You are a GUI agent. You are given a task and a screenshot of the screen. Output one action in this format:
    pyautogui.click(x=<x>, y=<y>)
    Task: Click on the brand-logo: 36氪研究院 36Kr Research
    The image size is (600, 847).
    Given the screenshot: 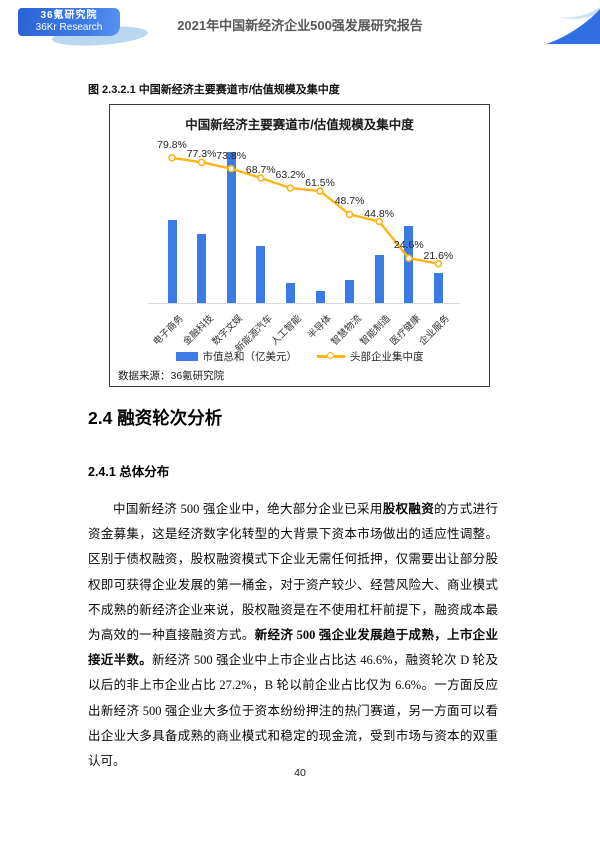 What is the action you would take?
    pyautogui.click(x=69, y=22)
    